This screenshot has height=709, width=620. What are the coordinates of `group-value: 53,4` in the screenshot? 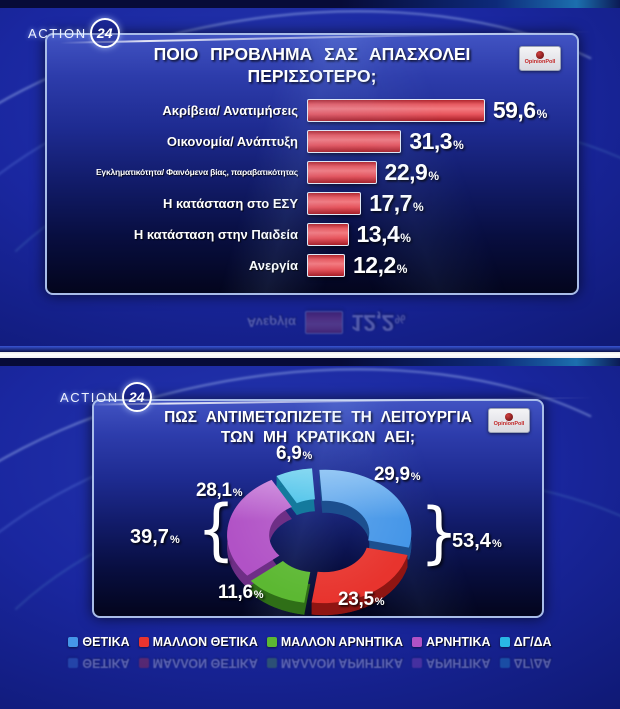 It's located at (471, 541).